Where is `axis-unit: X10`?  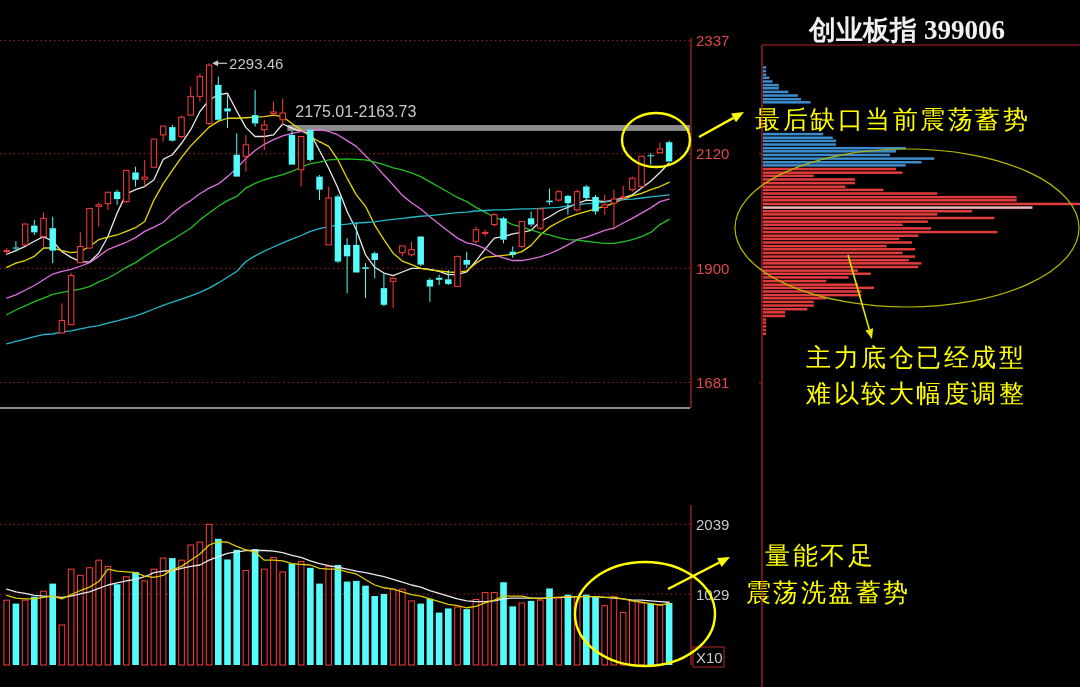 axis-unit: X10 is located at coordinates (708, 657).